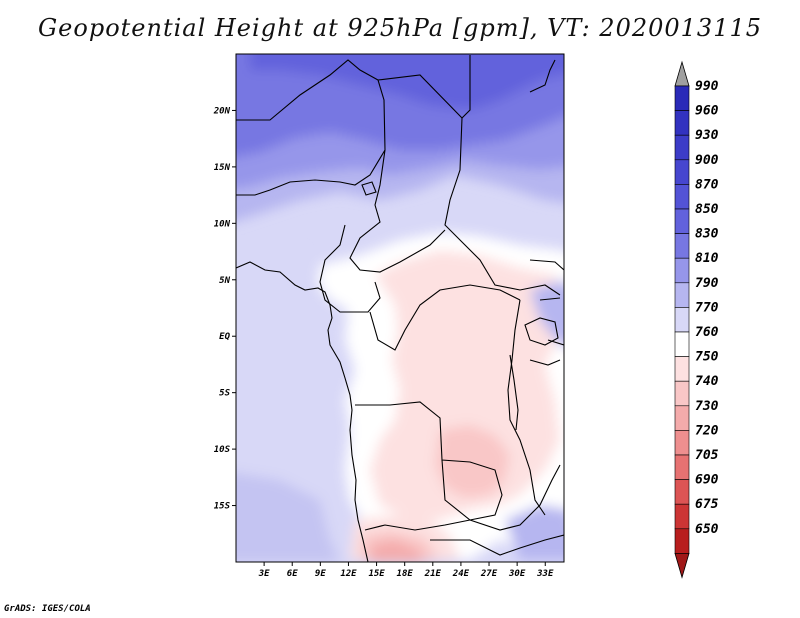  Describe the element at coordinates (707, 480) in the screenshot. I see `colorbar-label: 690` at that location.